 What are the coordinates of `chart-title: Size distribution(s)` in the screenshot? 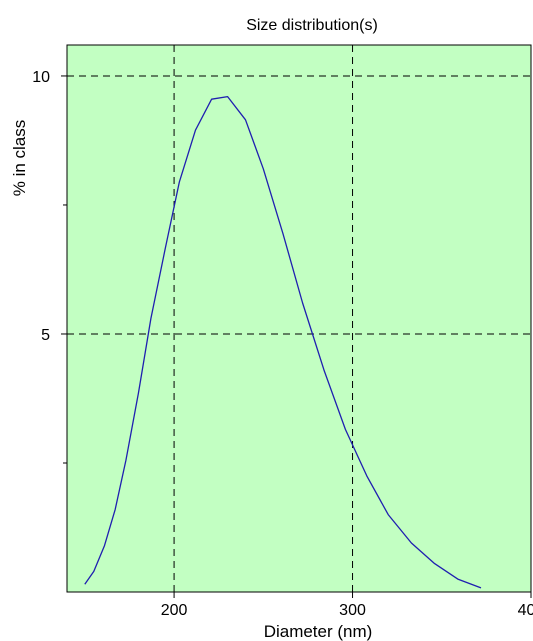 It's located at (312, 25).